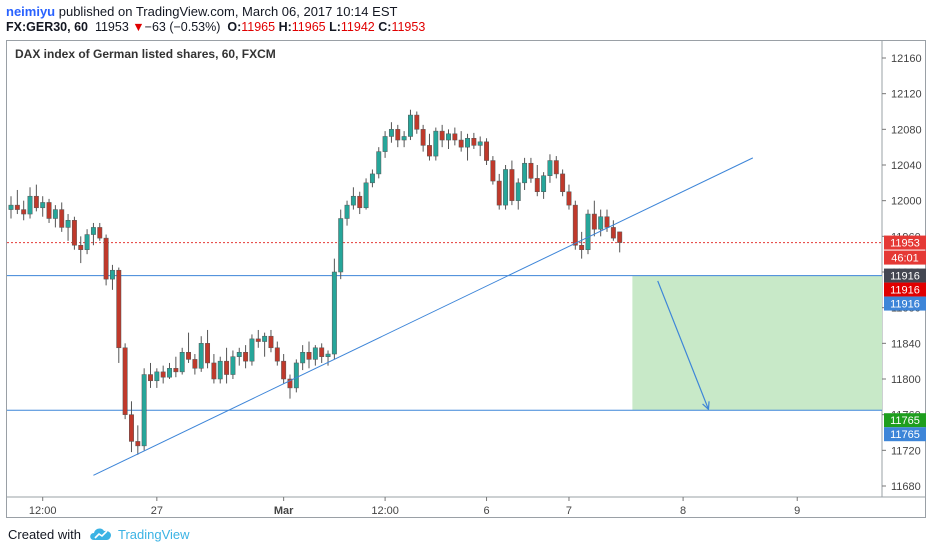 Image resolution: width=932 pixels, height=550 pixels. What do you see at coordinates (154, 534) in the screenshot?
I see `tradingview-link: TradingView` at bounding box center [154, 534].